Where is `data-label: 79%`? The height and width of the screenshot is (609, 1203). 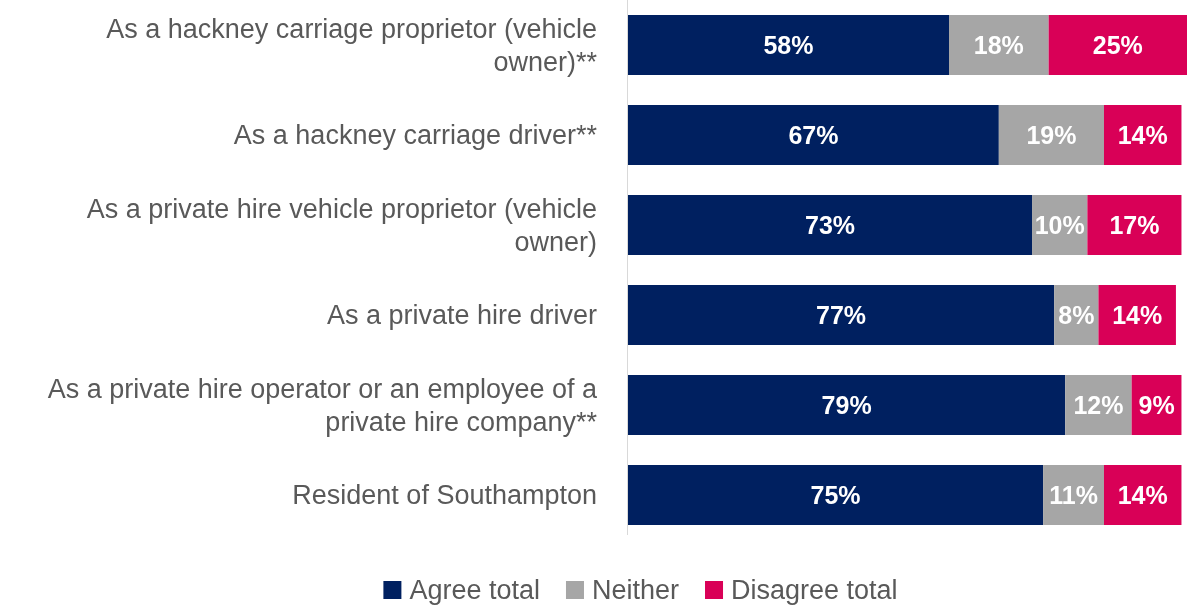
data-label: 79% is located at coordinates (846, 404).